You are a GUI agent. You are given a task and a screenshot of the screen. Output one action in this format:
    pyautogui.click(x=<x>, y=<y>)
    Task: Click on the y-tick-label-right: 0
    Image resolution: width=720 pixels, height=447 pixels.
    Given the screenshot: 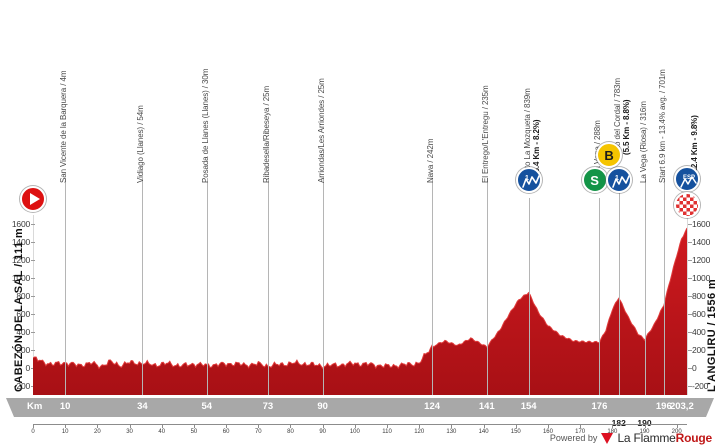 What is the action you would take?
    pyautogui.click(x=694, y=368)
    